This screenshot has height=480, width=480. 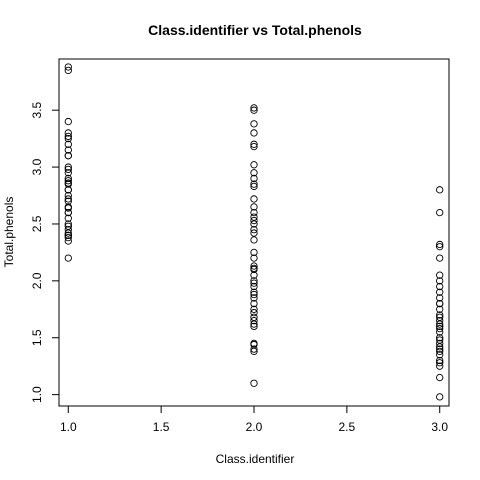 What do you see at coordinates (439, 427) in the screenshot?
I see `x-tick-label: 3.0` at bounding box center [439, 427].